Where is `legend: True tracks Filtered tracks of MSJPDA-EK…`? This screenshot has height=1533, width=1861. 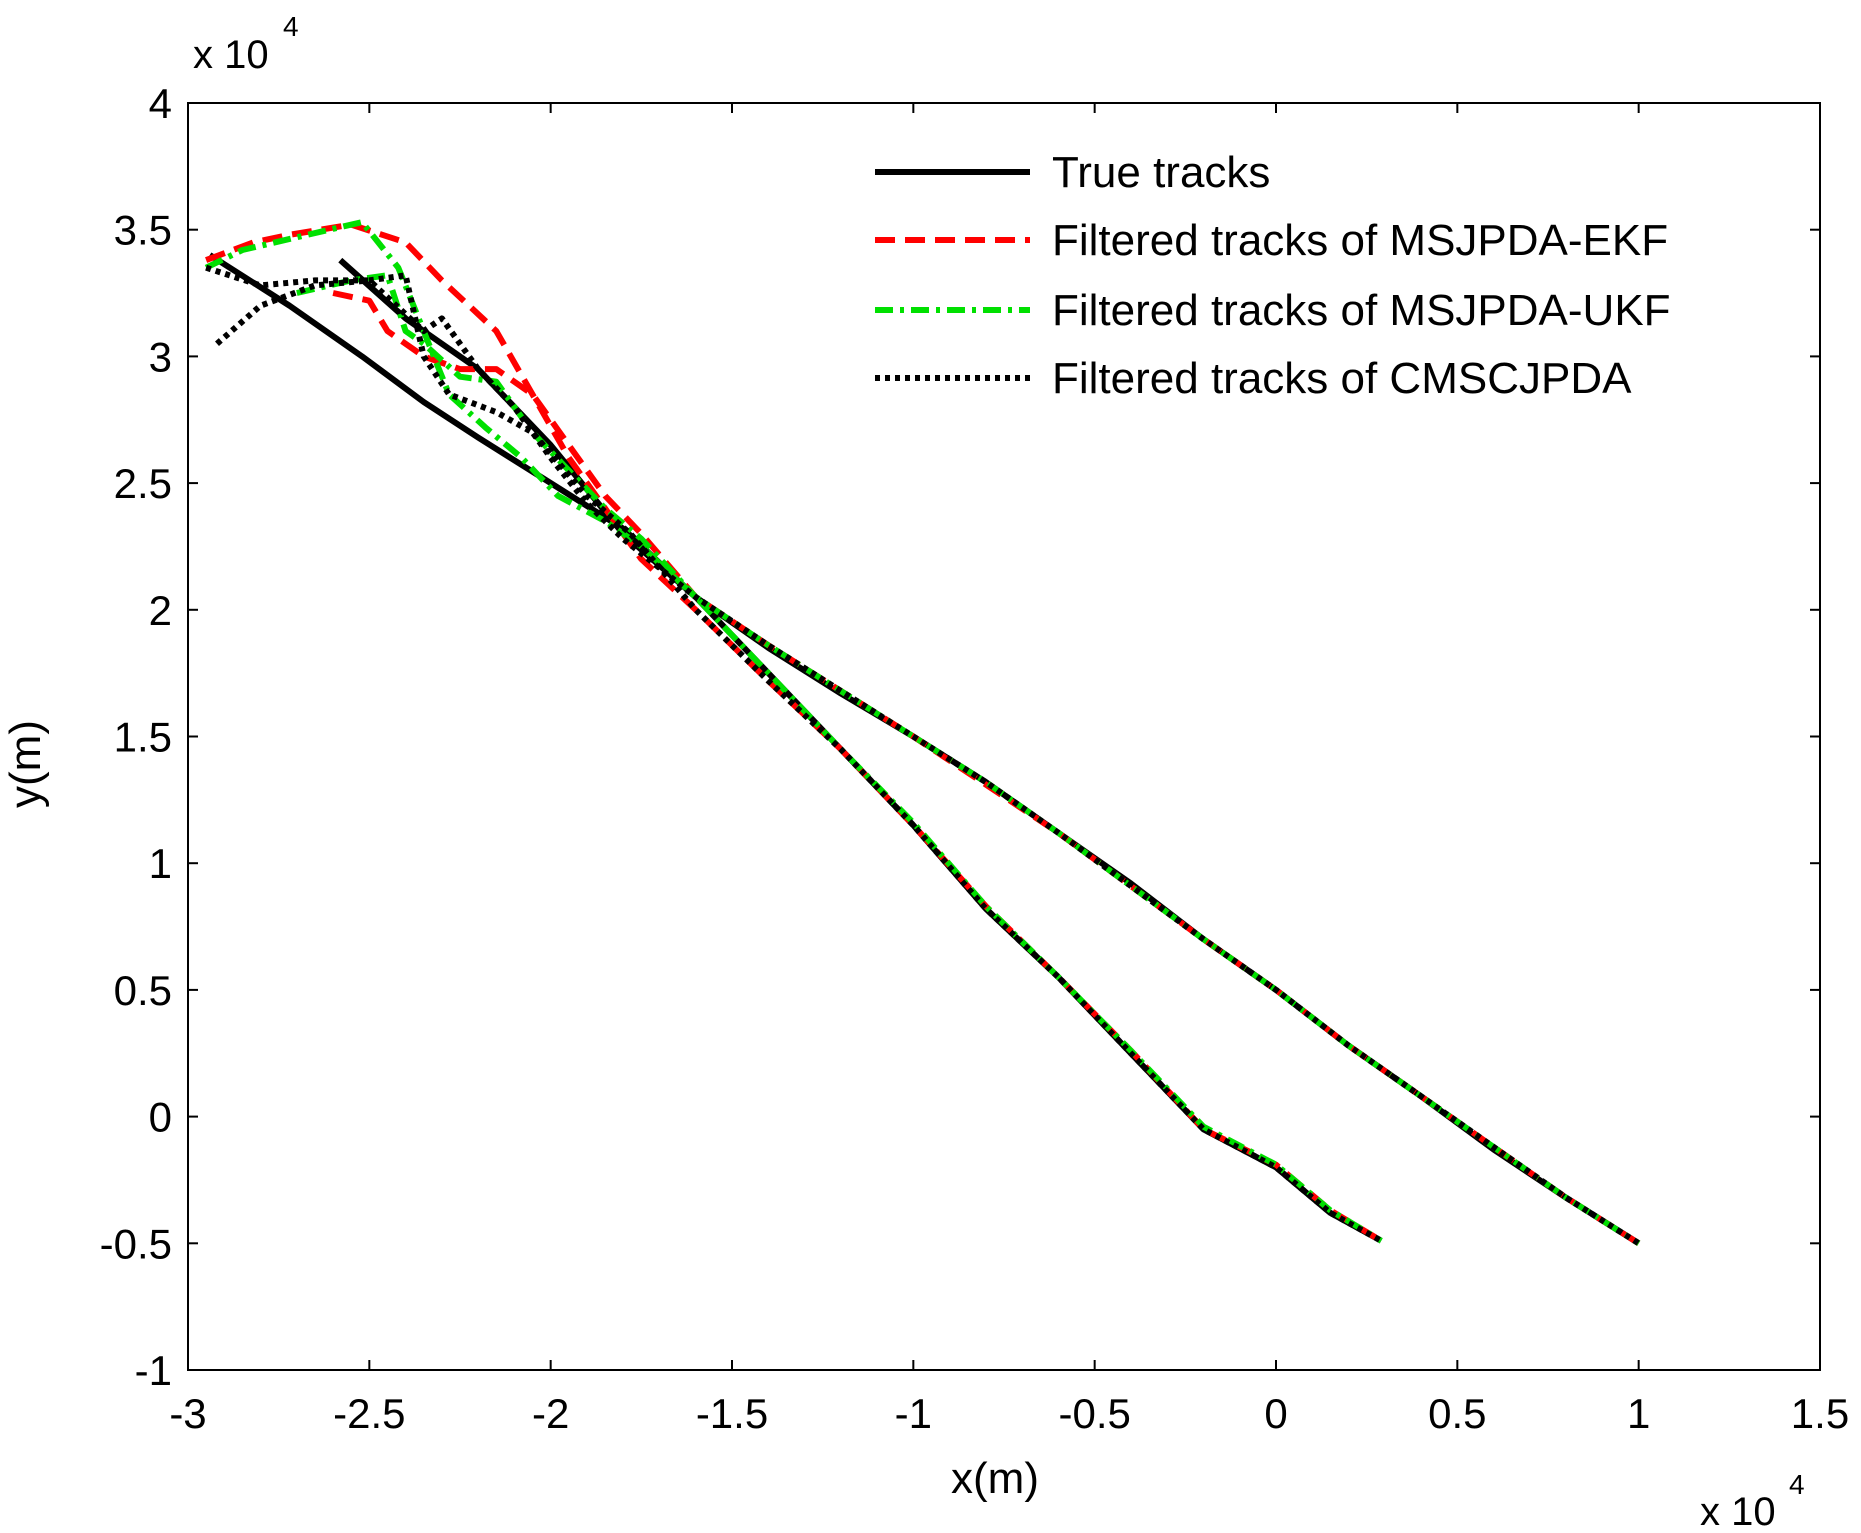
legend: True tracks Filtered tracks of MSJPDA-EK… is located at coordinates (1273, 275).